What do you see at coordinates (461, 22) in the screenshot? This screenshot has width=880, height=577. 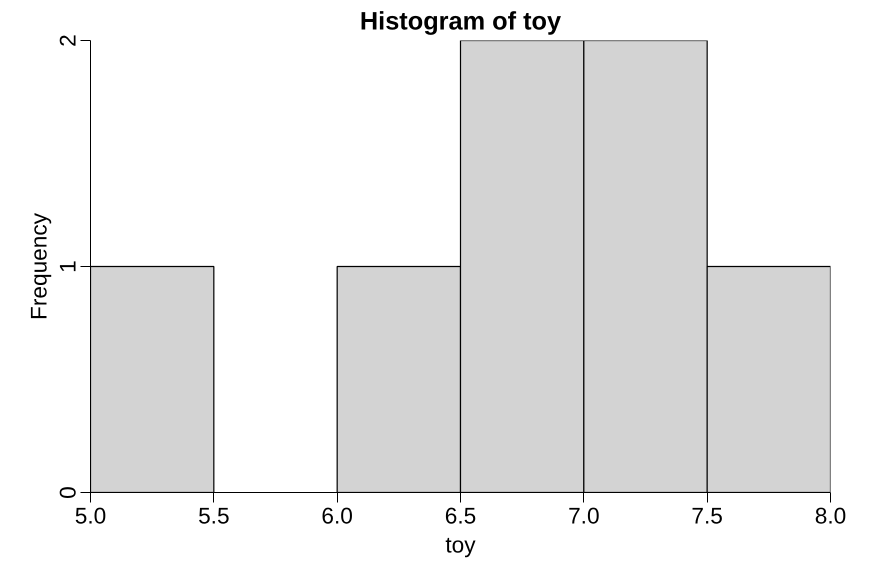 I see `chart-title: Histogram of toy` at bounding box center [461, 22].